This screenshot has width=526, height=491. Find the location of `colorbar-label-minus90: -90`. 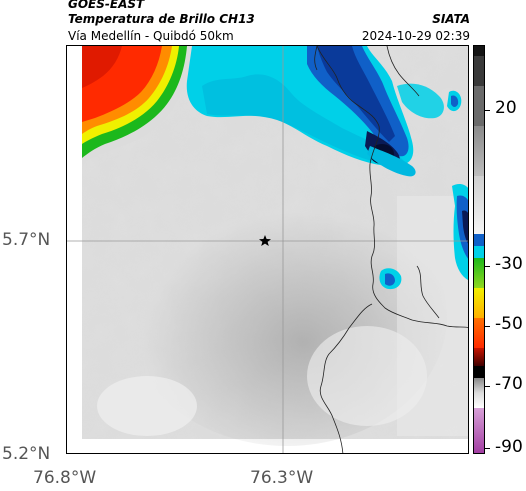

colorbar-label-minus90: -90 is located at coordinates (509, 447).